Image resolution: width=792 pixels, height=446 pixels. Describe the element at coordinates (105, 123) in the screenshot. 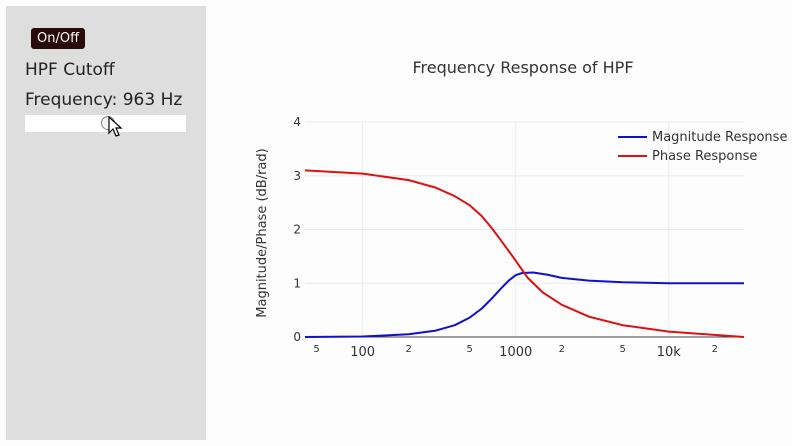

I see `cutoff-slider` at that location.